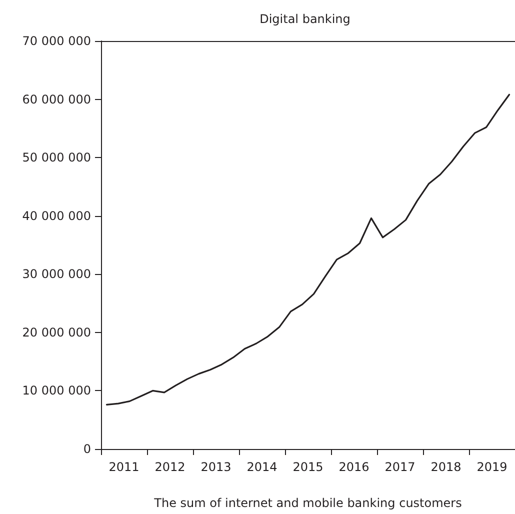 The height and width of the screenshot is (514, 515). I want to click on x-axis-title: The sum of internet and mobile banking customers, so click(307, 503).